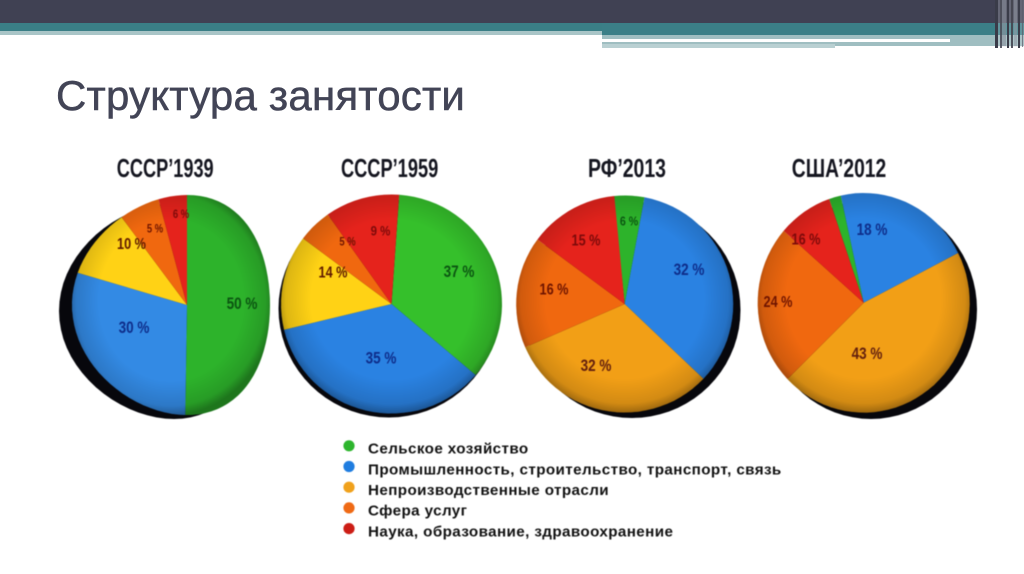 The height and width of the screenshot is (574, 1024). Describe the element at coordinates (839, 168) in the screenshot. I see `svg-text: США’2012` at that location.